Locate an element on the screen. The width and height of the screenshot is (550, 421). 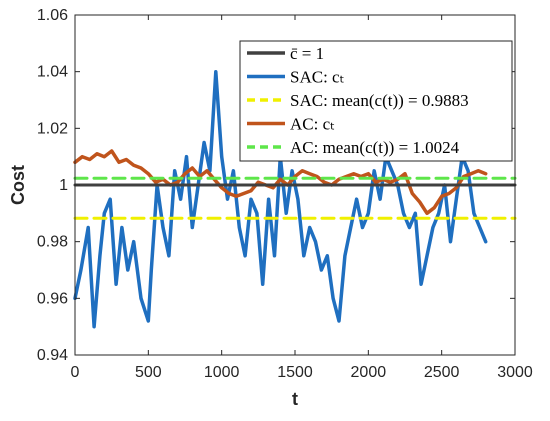
x-axis-label: t is located at coordinates (295, 399).